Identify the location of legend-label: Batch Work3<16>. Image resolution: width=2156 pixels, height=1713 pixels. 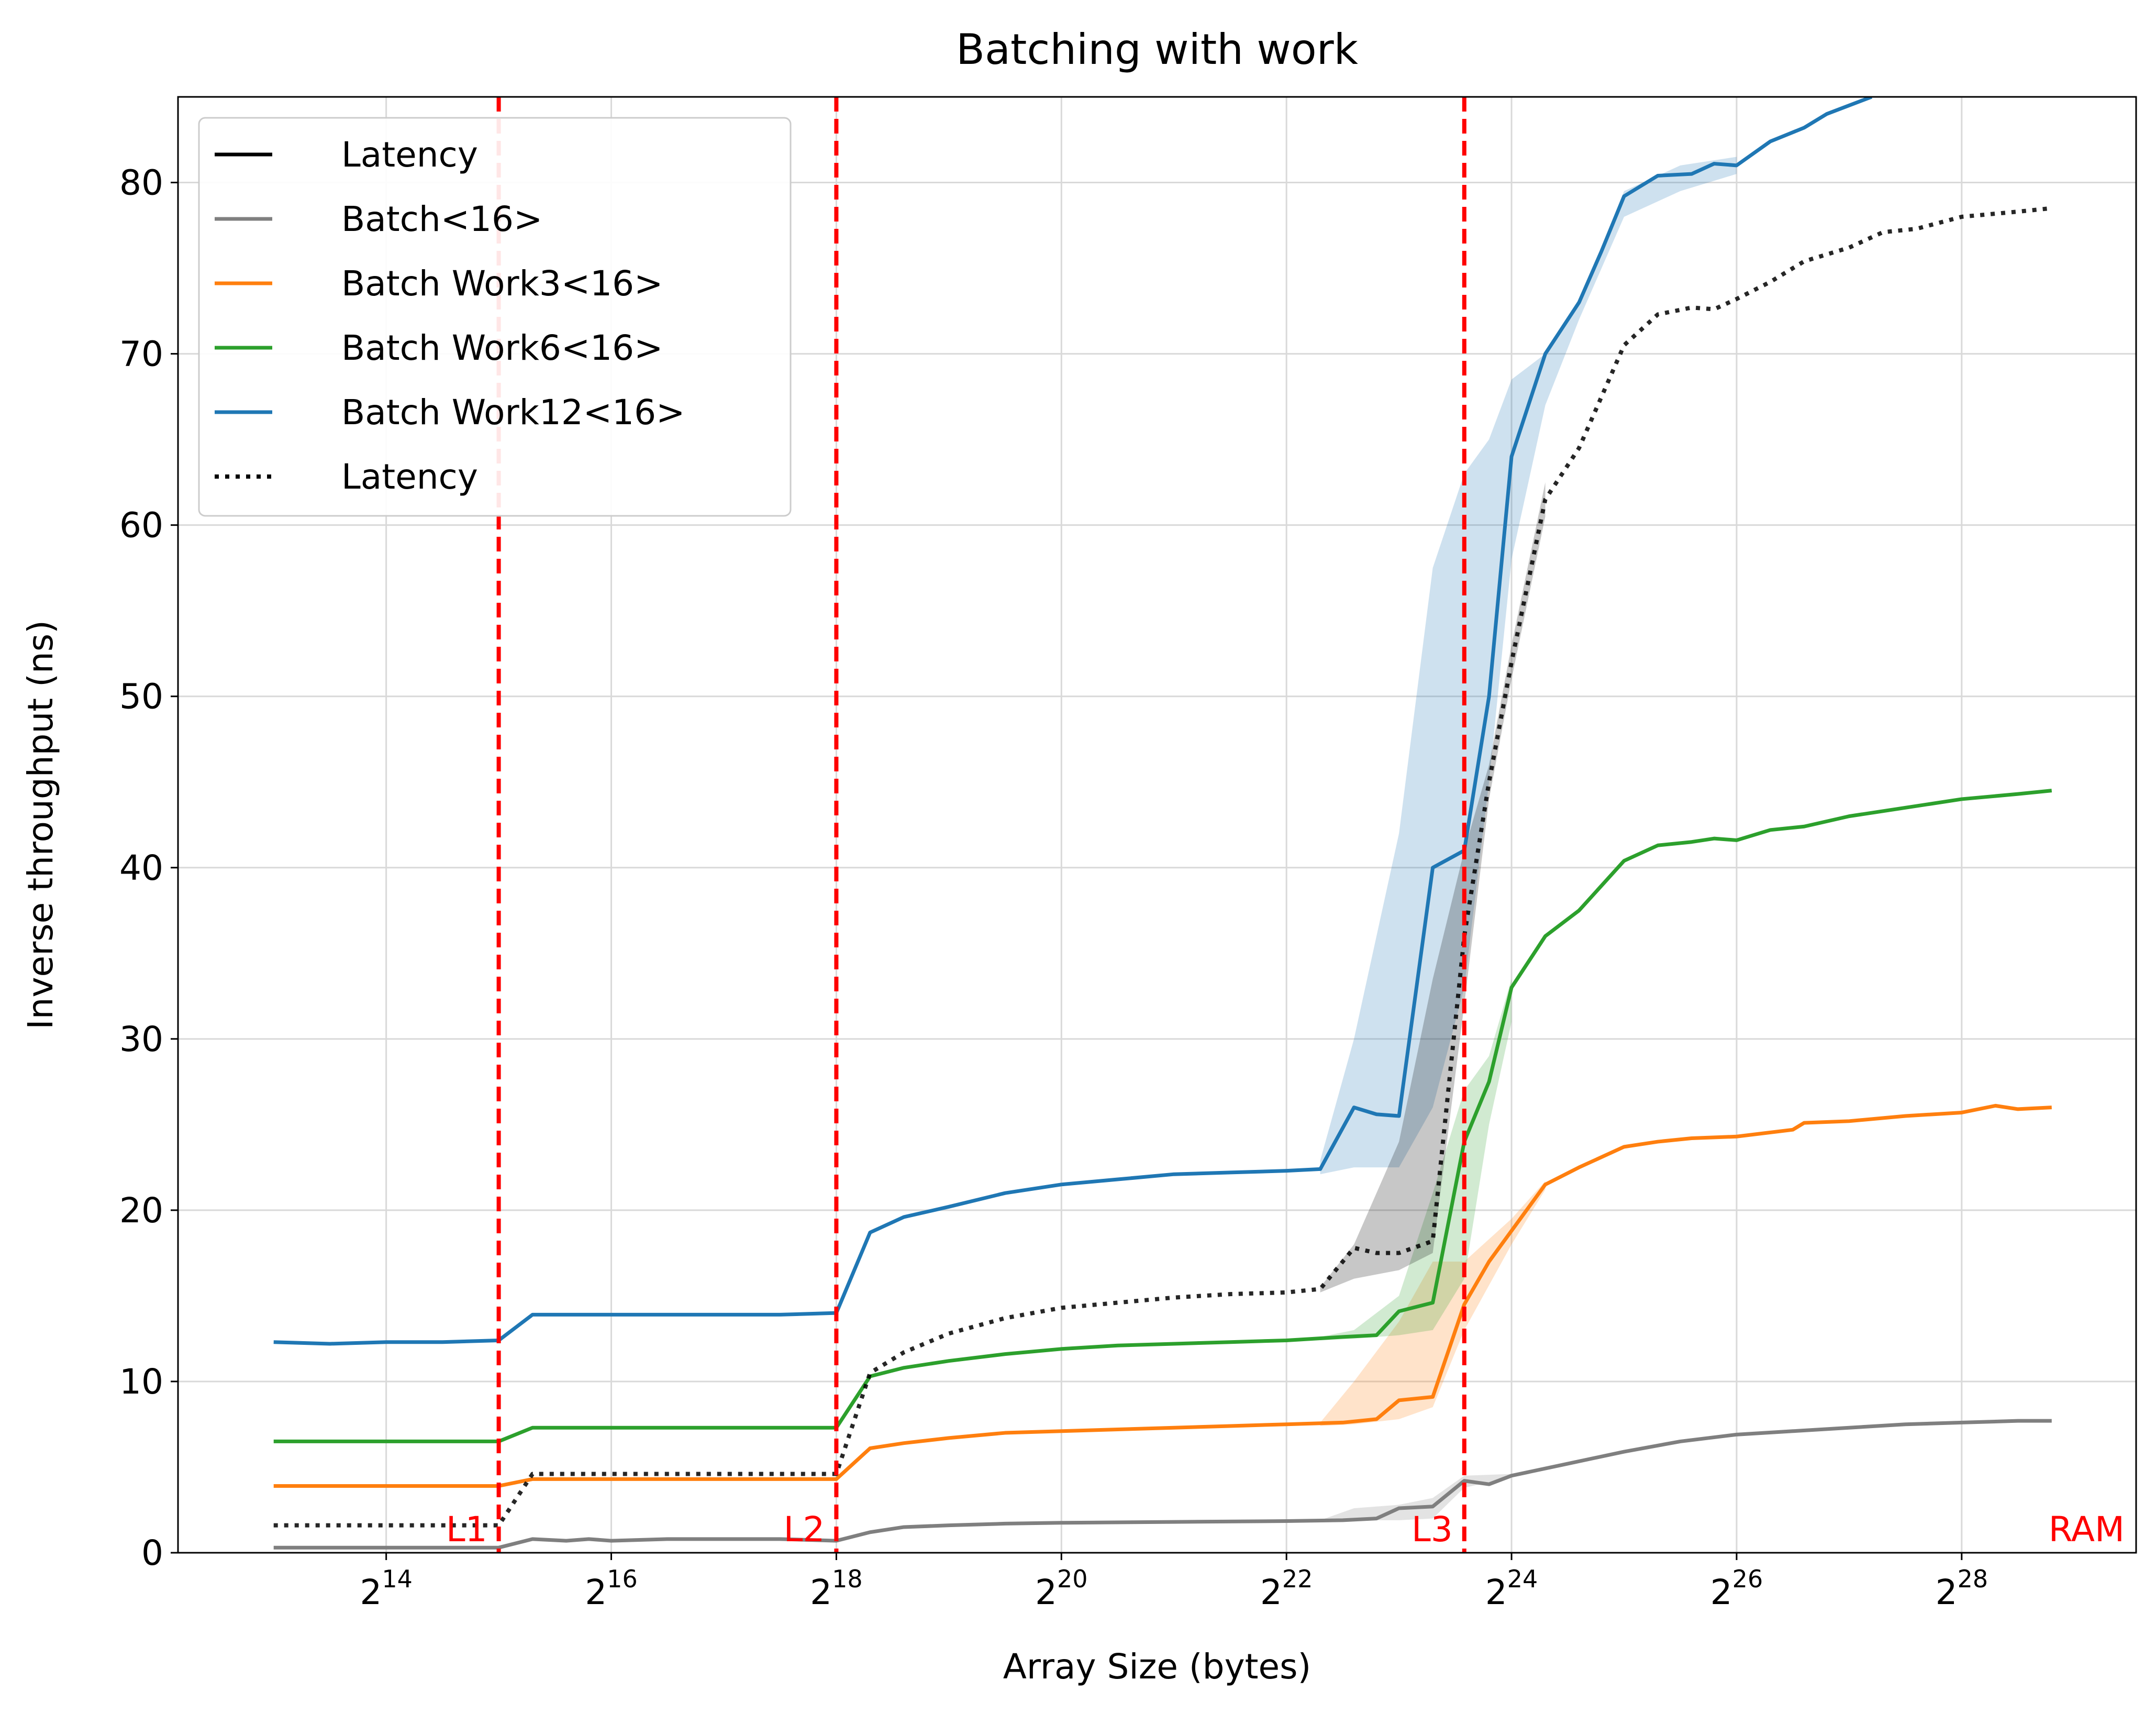
(502, 284).